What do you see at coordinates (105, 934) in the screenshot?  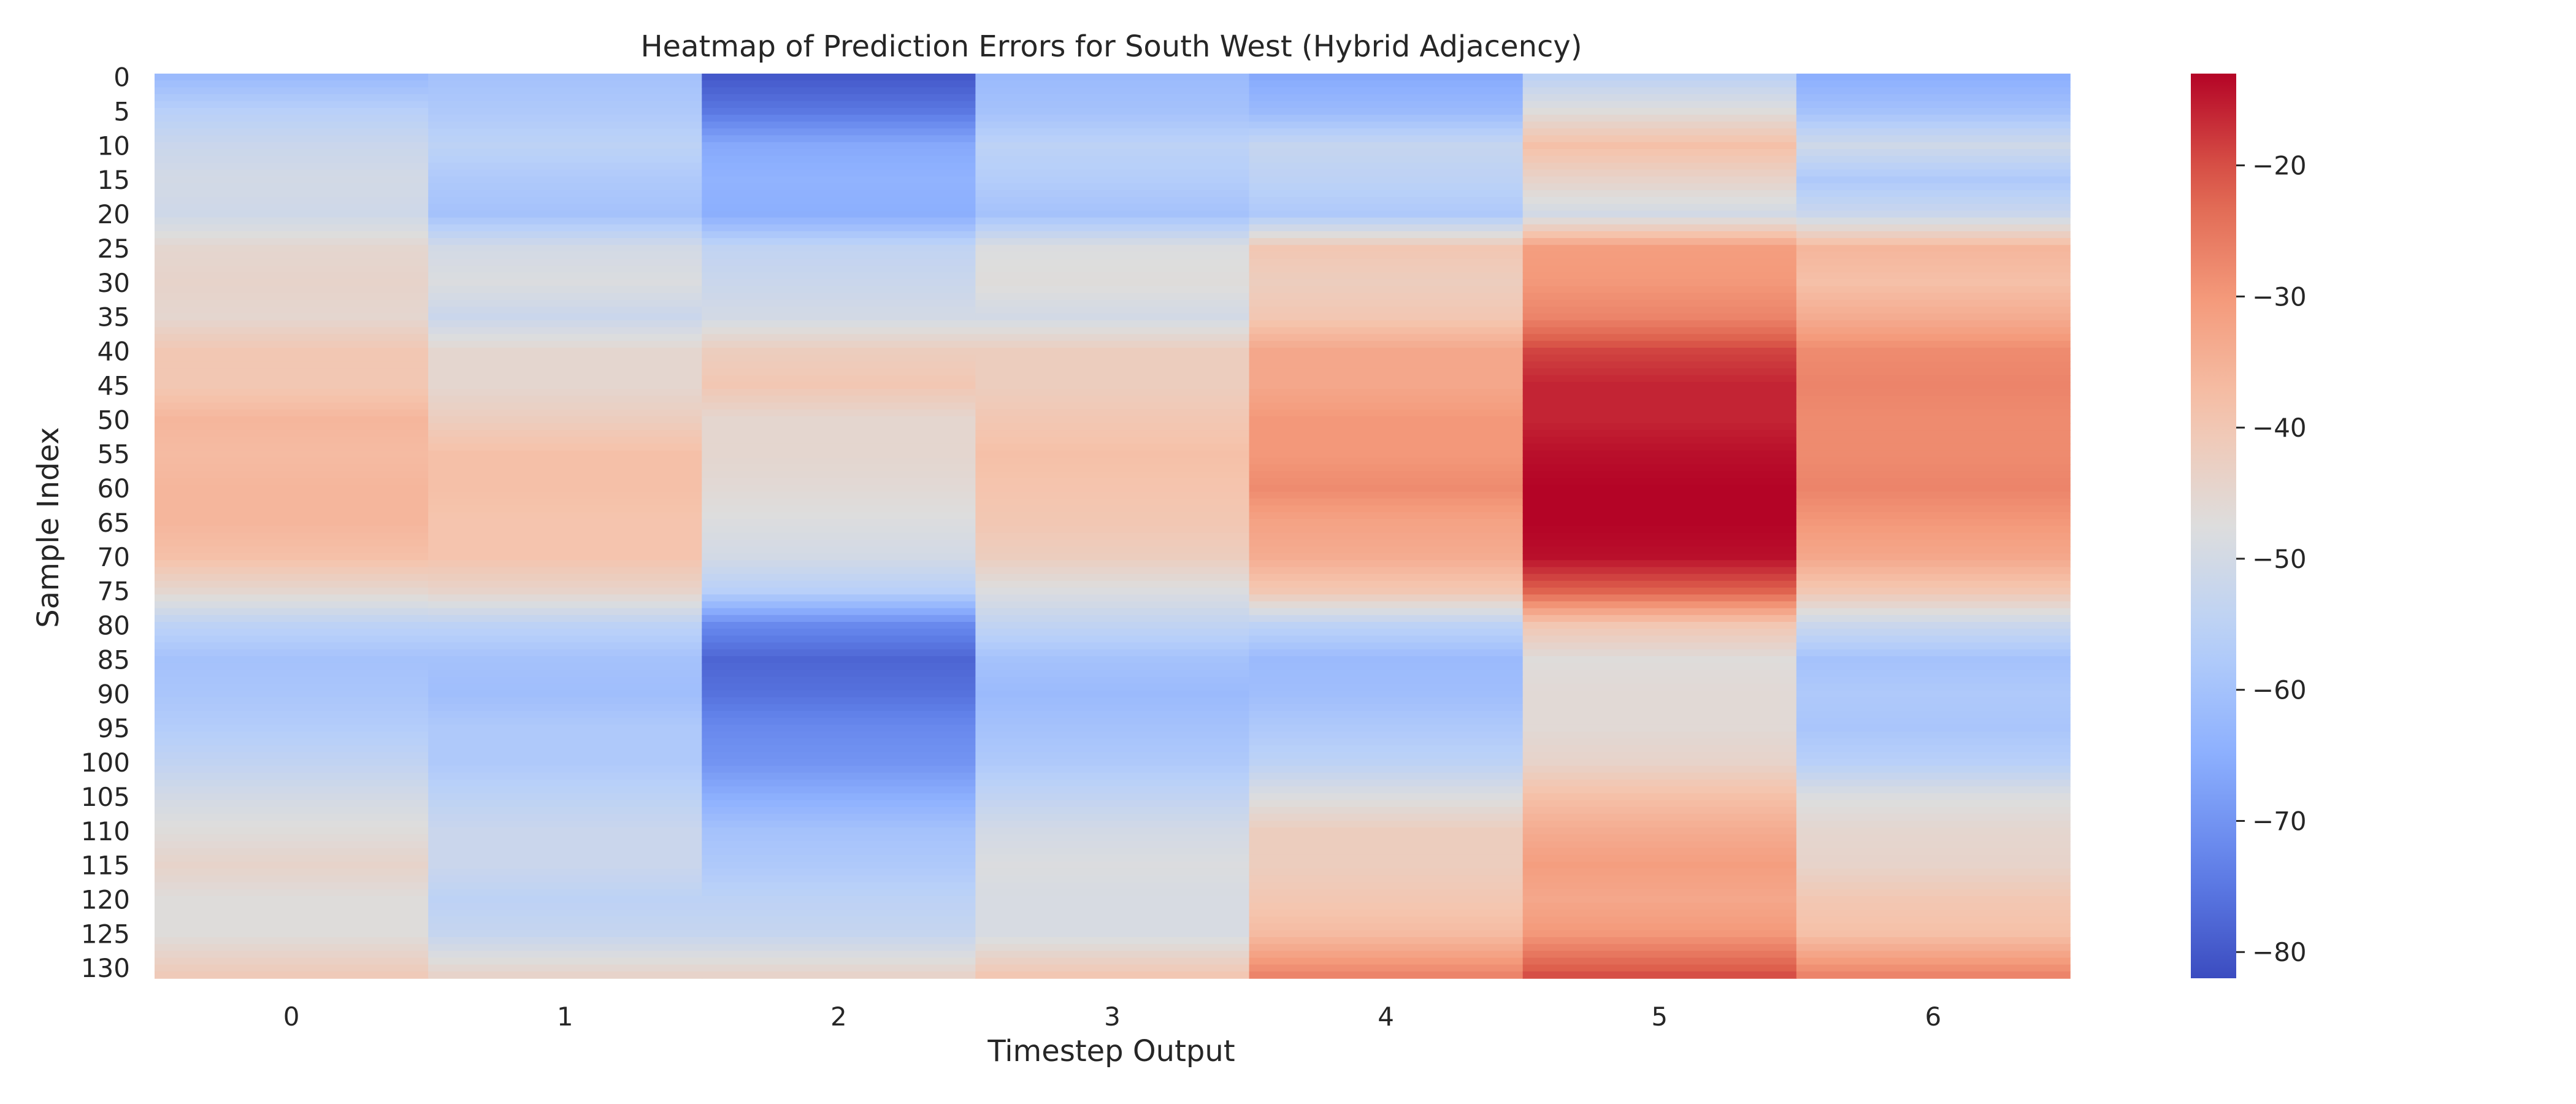 I see `y-tick-label: 125` at bounding box center [105, 934].